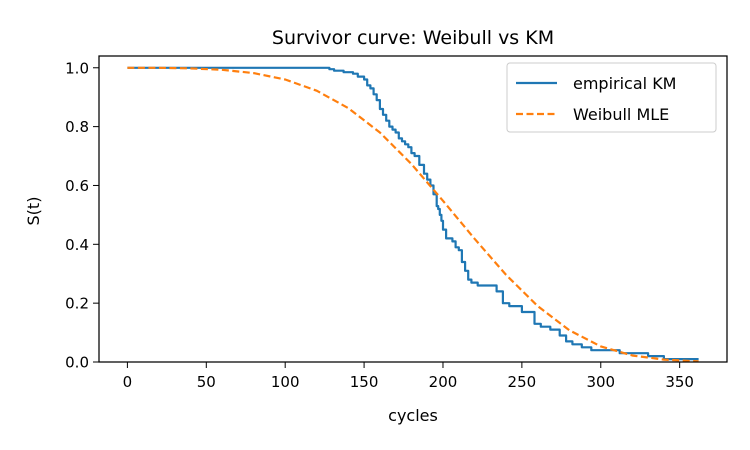 The image size is (750, 450). Describe the element at coordinates (364, 382) in the screenshot. I see `x-tick-label: 150` at that location.